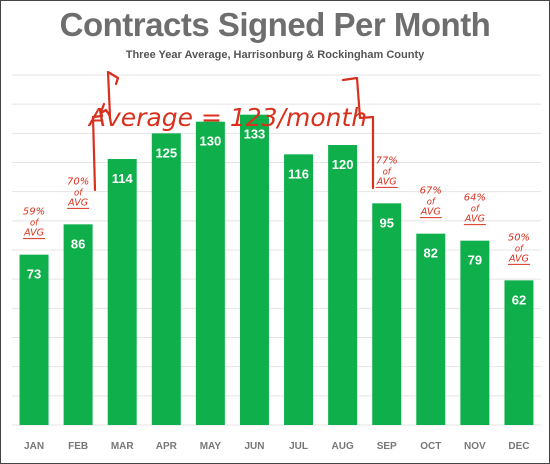 This screenshot has width=550, height=464. What do you see at coordinates (78, 181) in the screenshot?
I see `pct-text: 70%` at bounding box center [78, 181].